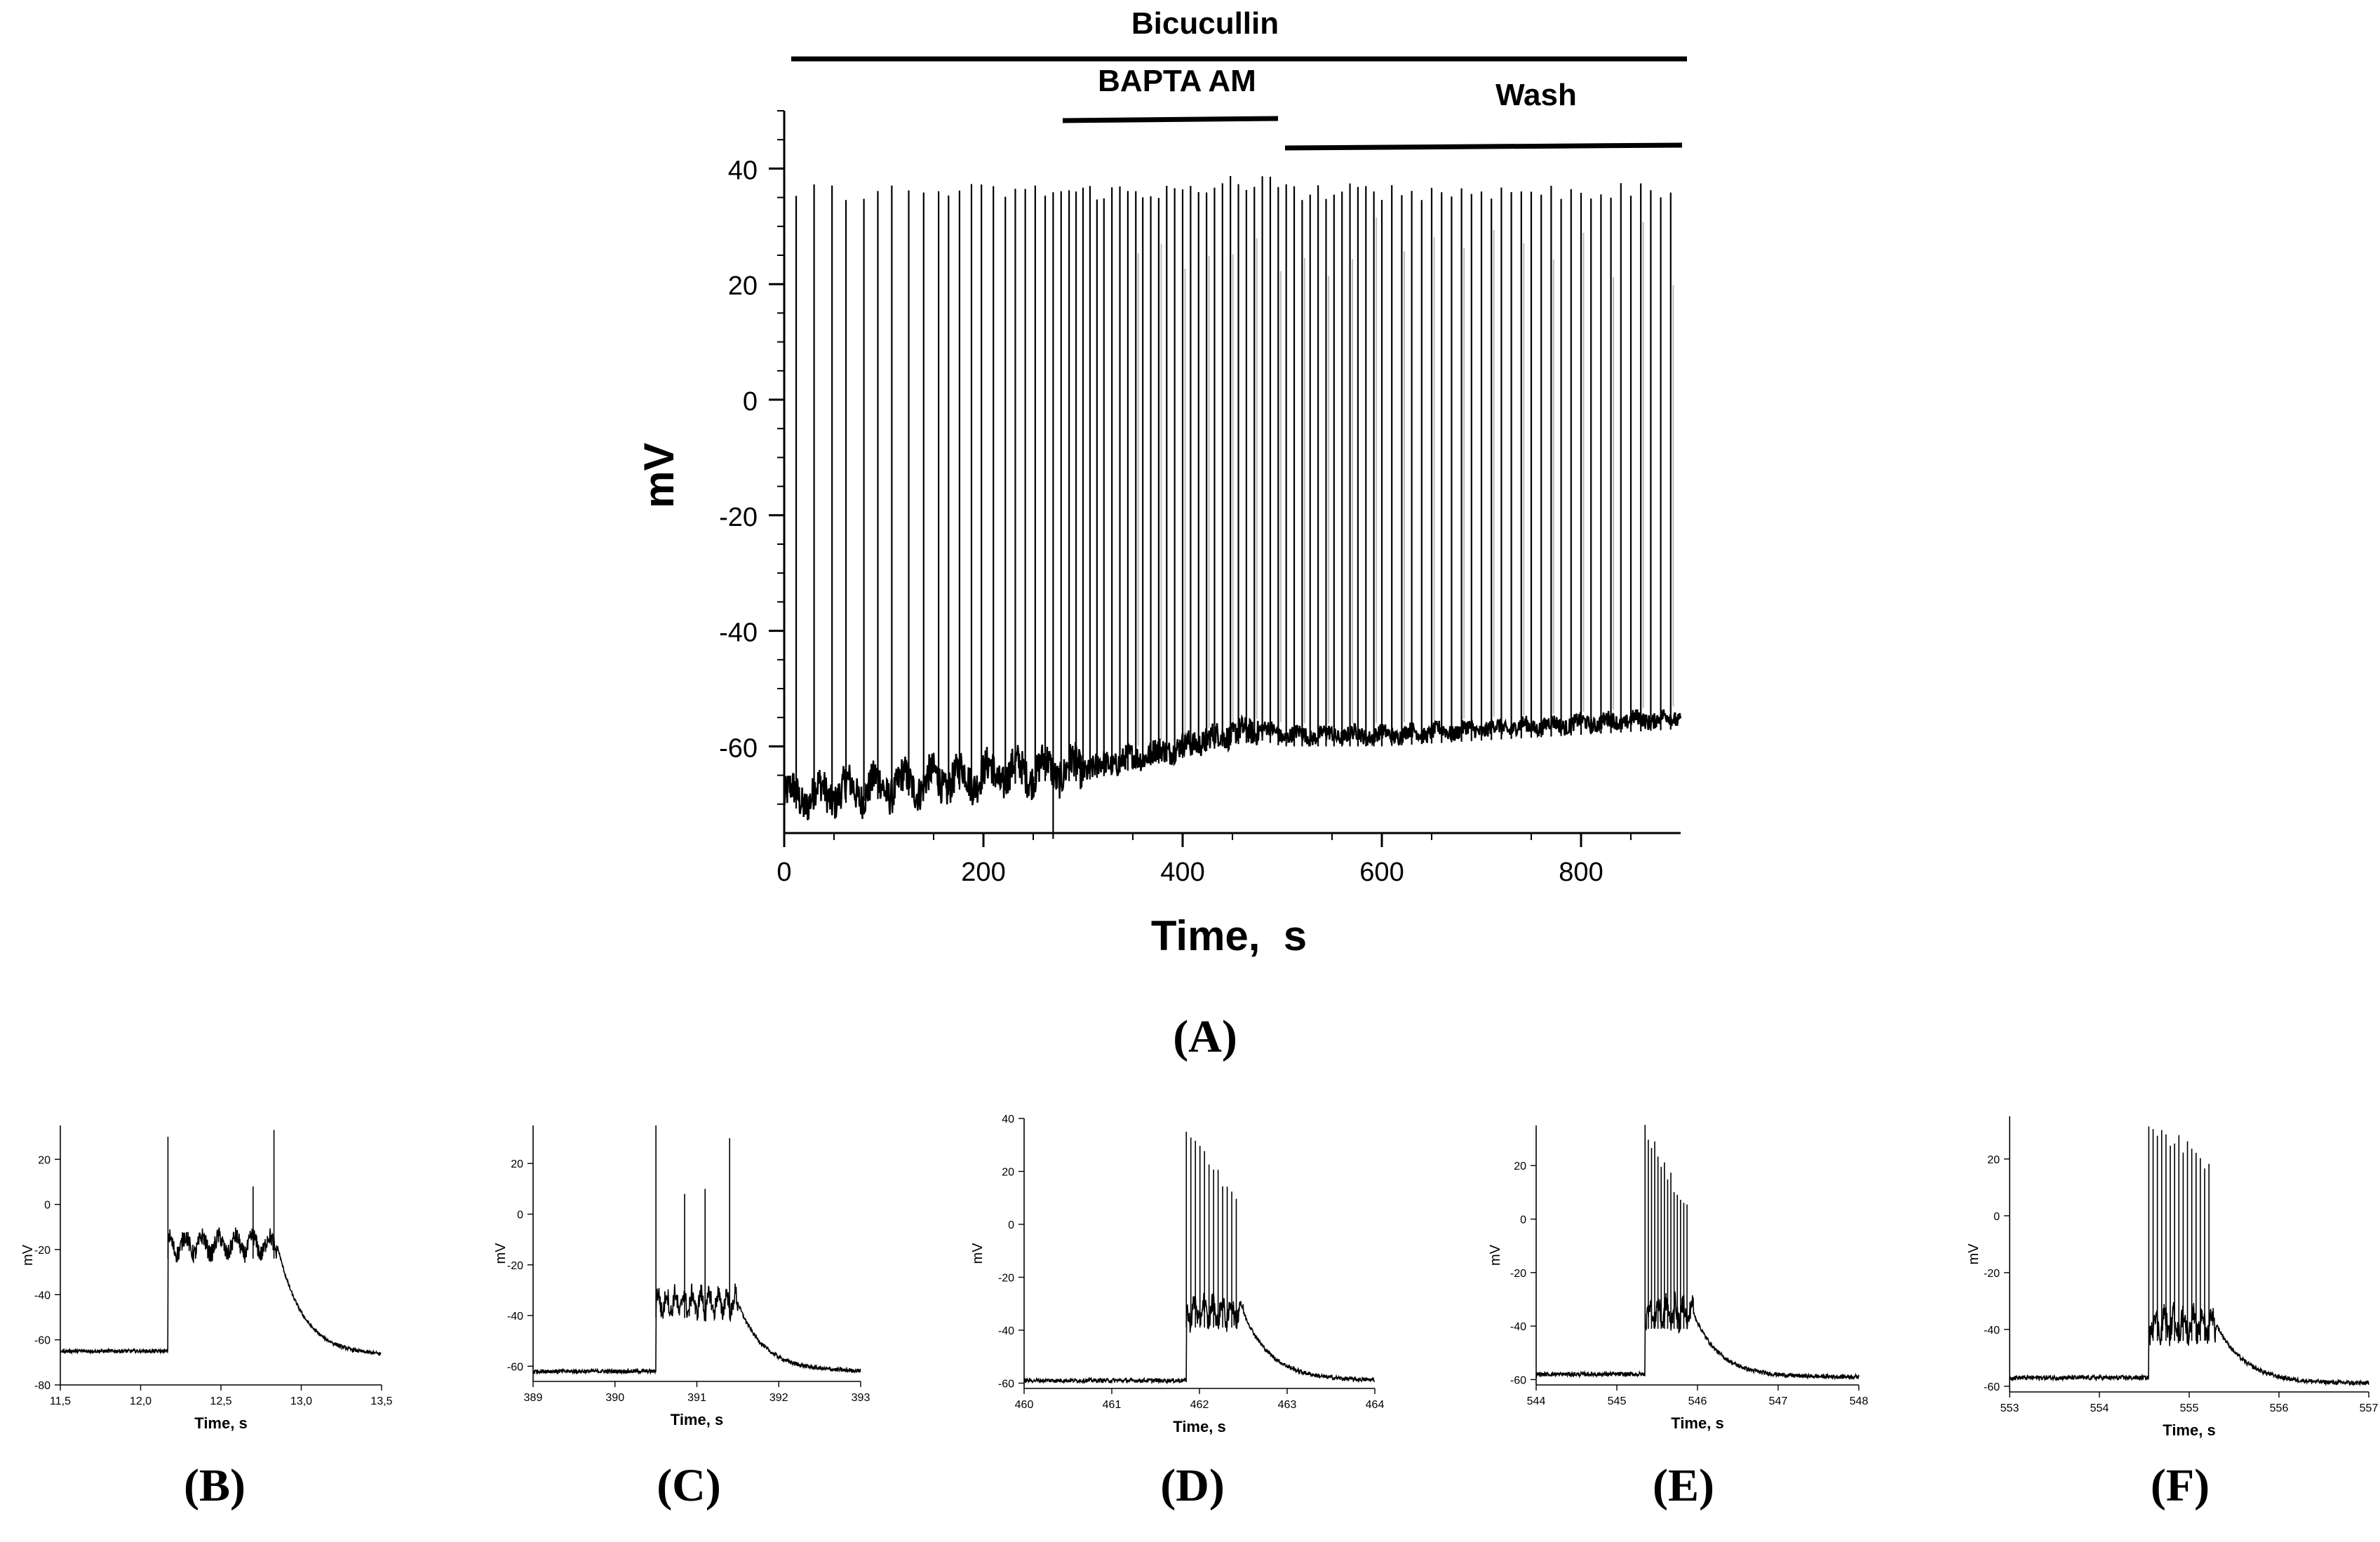  Describe the element at coordinates (2180, 1485) in the screenshot. I see `panel-f-caption: (F)` at that location.